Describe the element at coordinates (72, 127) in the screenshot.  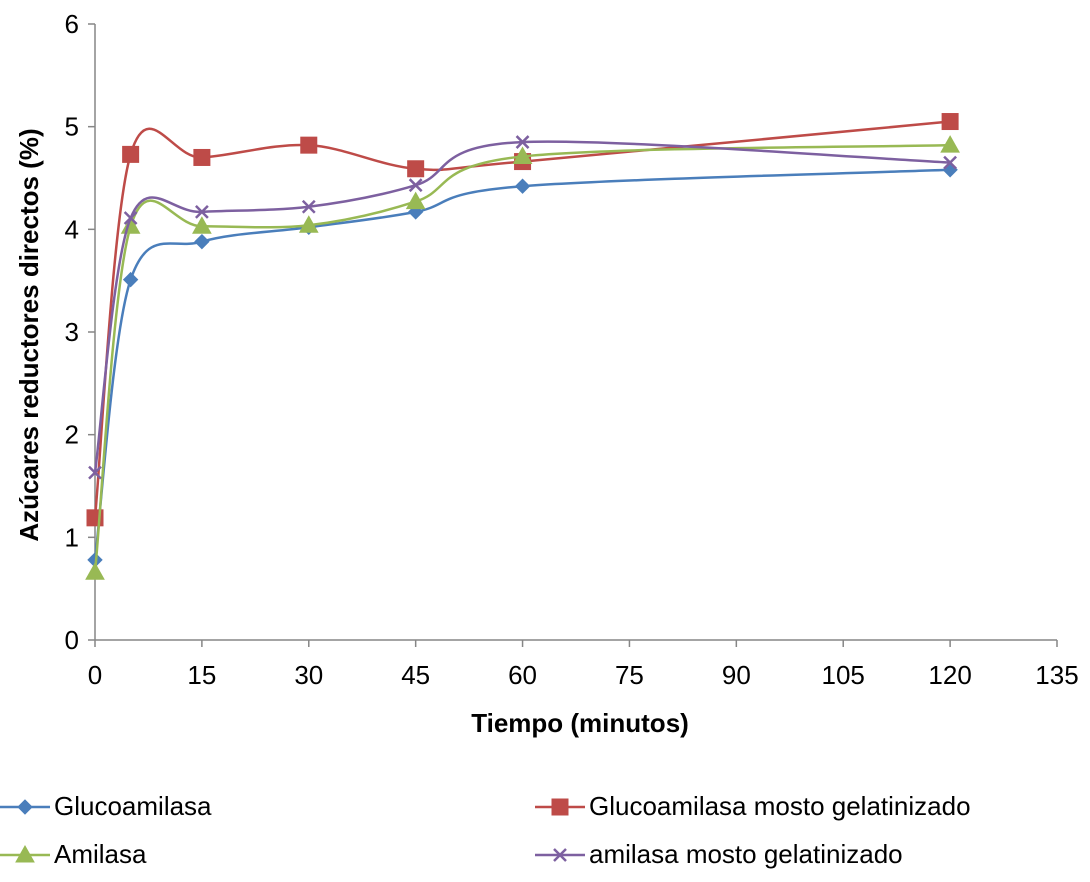
I see `y-tick-label: 5` at that location.